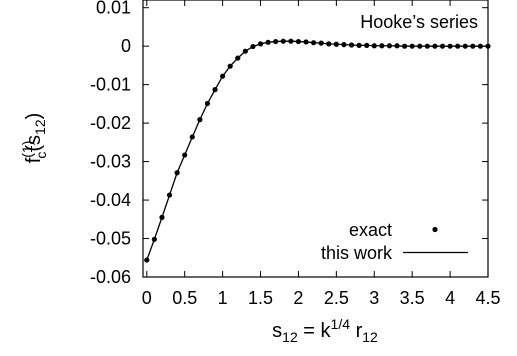  I want to click on y-tick-label: -0.02, so click(110, 123).